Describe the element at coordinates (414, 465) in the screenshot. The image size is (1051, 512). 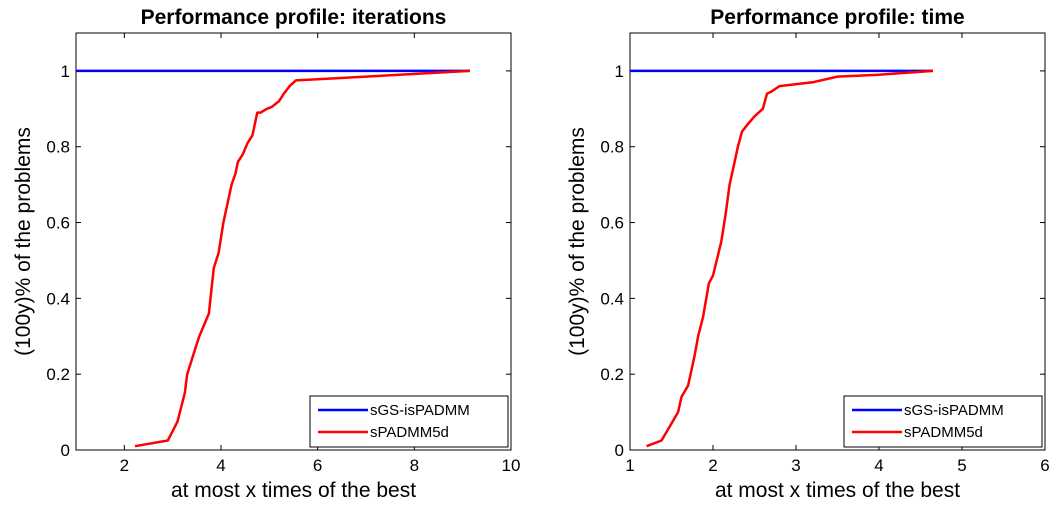
I see `x-tick-label: 8` at that location.